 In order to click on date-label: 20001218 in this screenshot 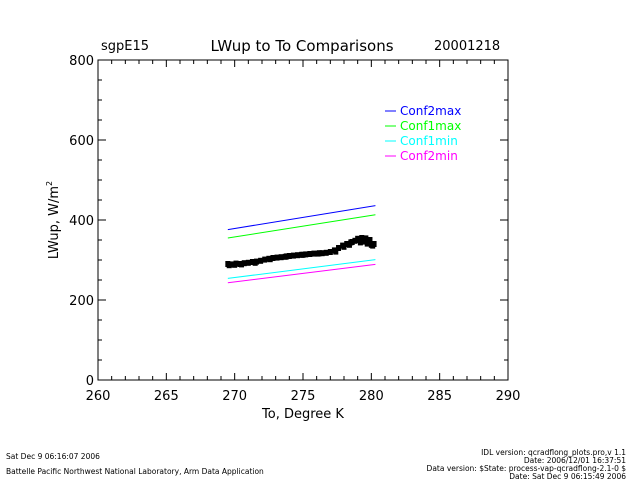, I will do `click(467, 46)`.